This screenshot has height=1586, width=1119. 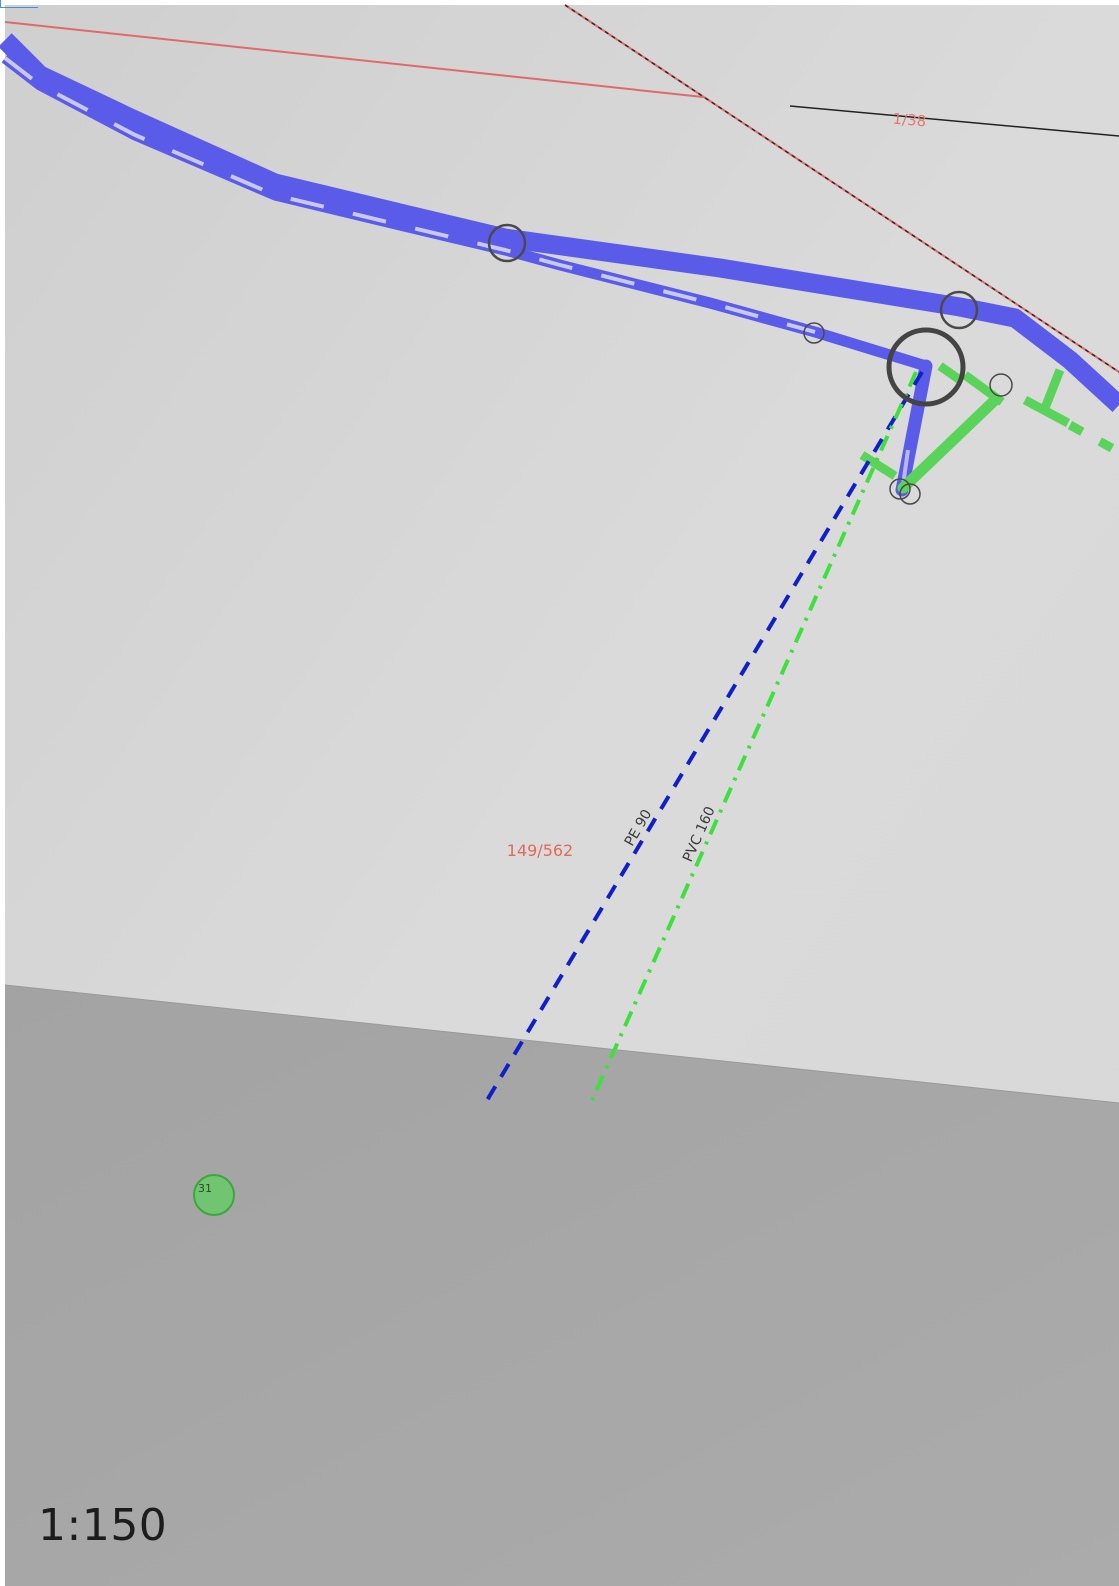 What do you see at coordinates (909, 120) in the screenshot?
I see `parcel-label-upper: 1/38` at bounding box center [909, 120].